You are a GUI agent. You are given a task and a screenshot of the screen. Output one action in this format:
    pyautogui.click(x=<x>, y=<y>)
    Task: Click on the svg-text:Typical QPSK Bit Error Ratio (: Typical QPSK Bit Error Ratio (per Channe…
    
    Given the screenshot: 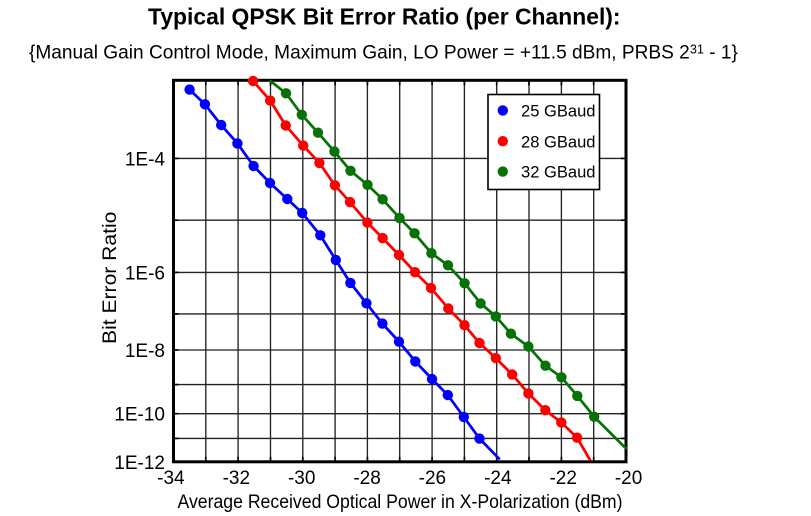 What is the action you would take?
    pyautogui.click(x=384, y=17)
    